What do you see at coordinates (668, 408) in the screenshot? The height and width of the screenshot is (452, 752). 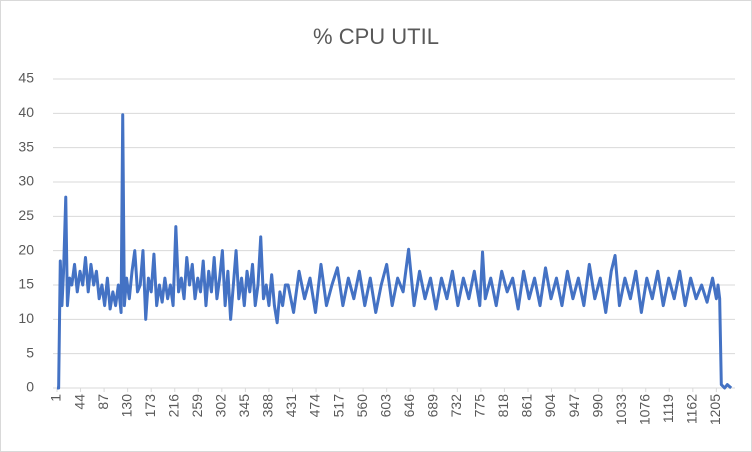 I see `x-tick-label: 1119` at bounding box center [668, 408].